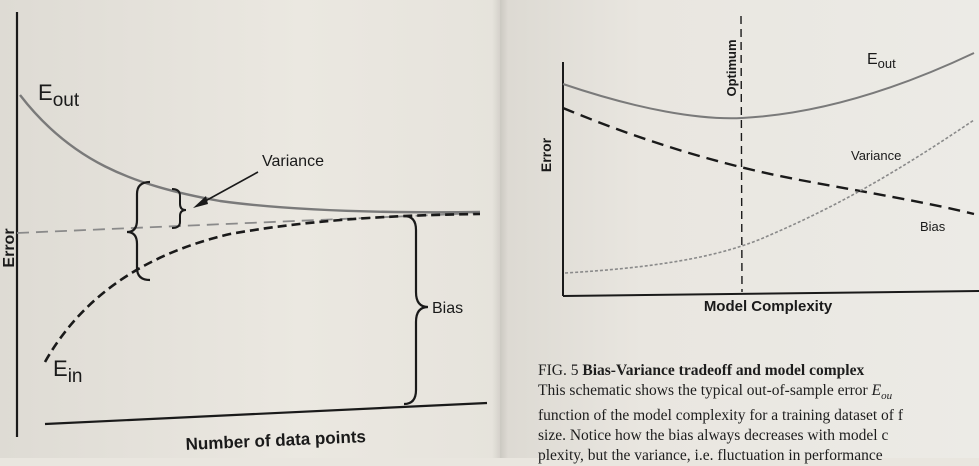  I want to click on right-x-axis, so click(770, 293).